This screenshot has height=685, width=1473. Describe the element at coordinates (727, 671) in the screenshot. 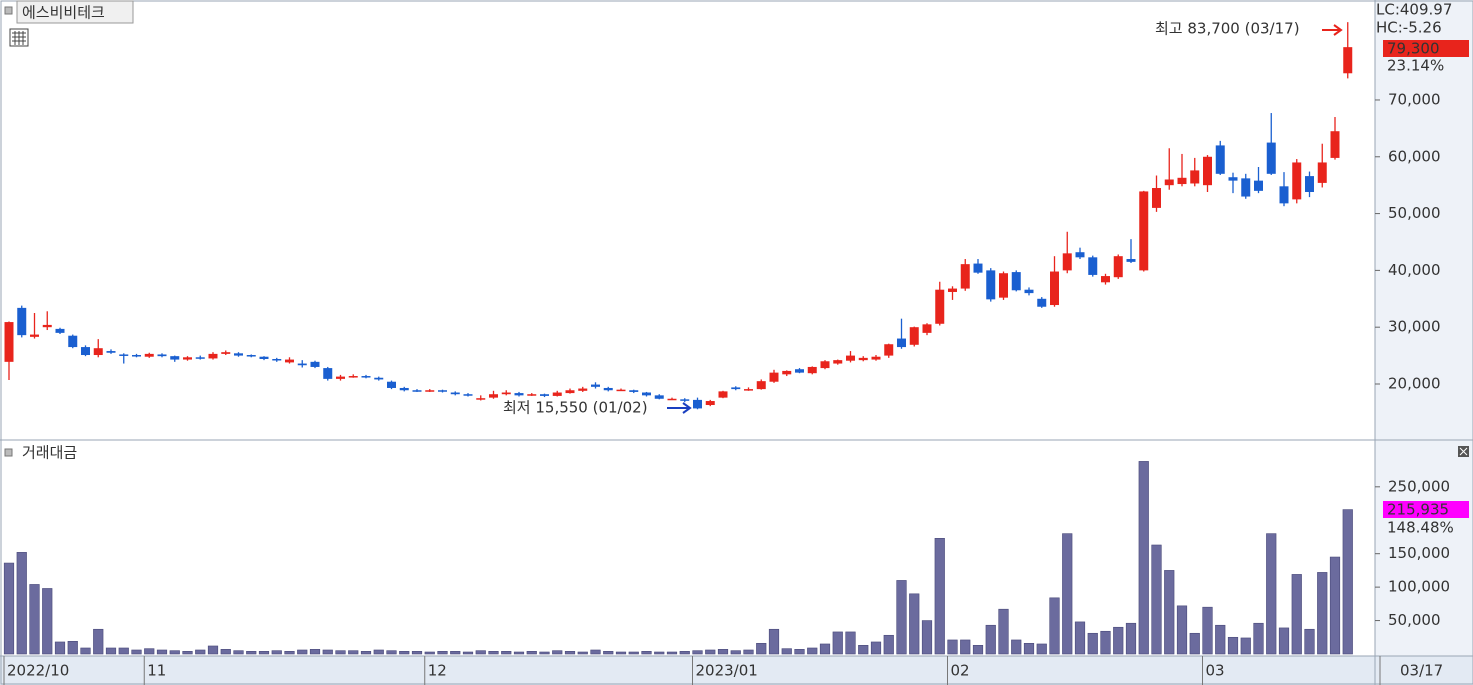

I see `x-tick-label: 2023/01` at that location.